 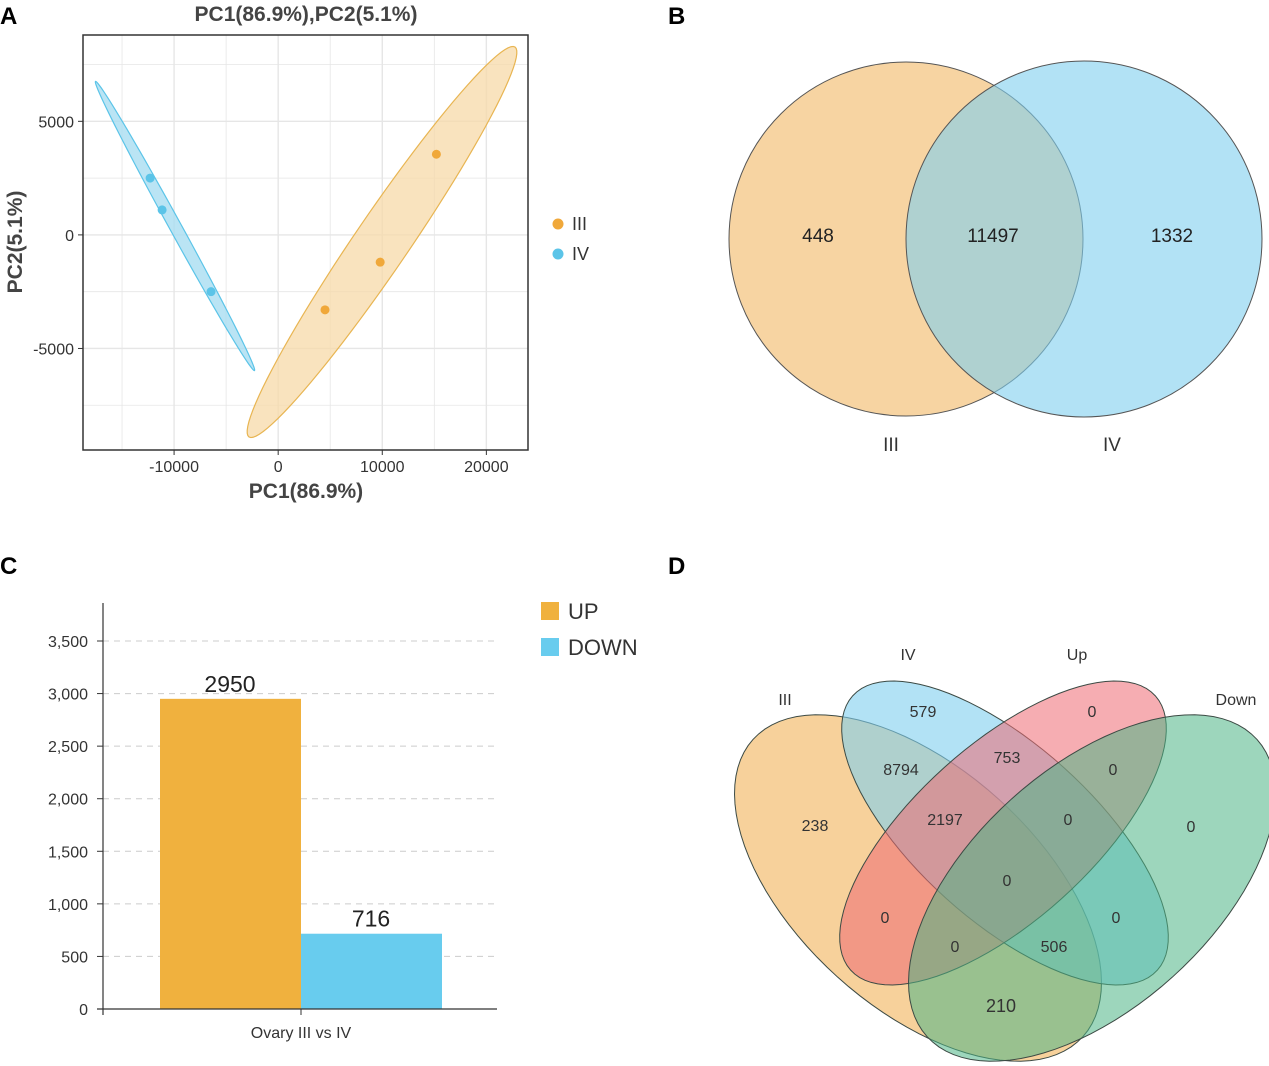 I want to click on pca-x-tick-label: 0, so click(x=278, y=467).